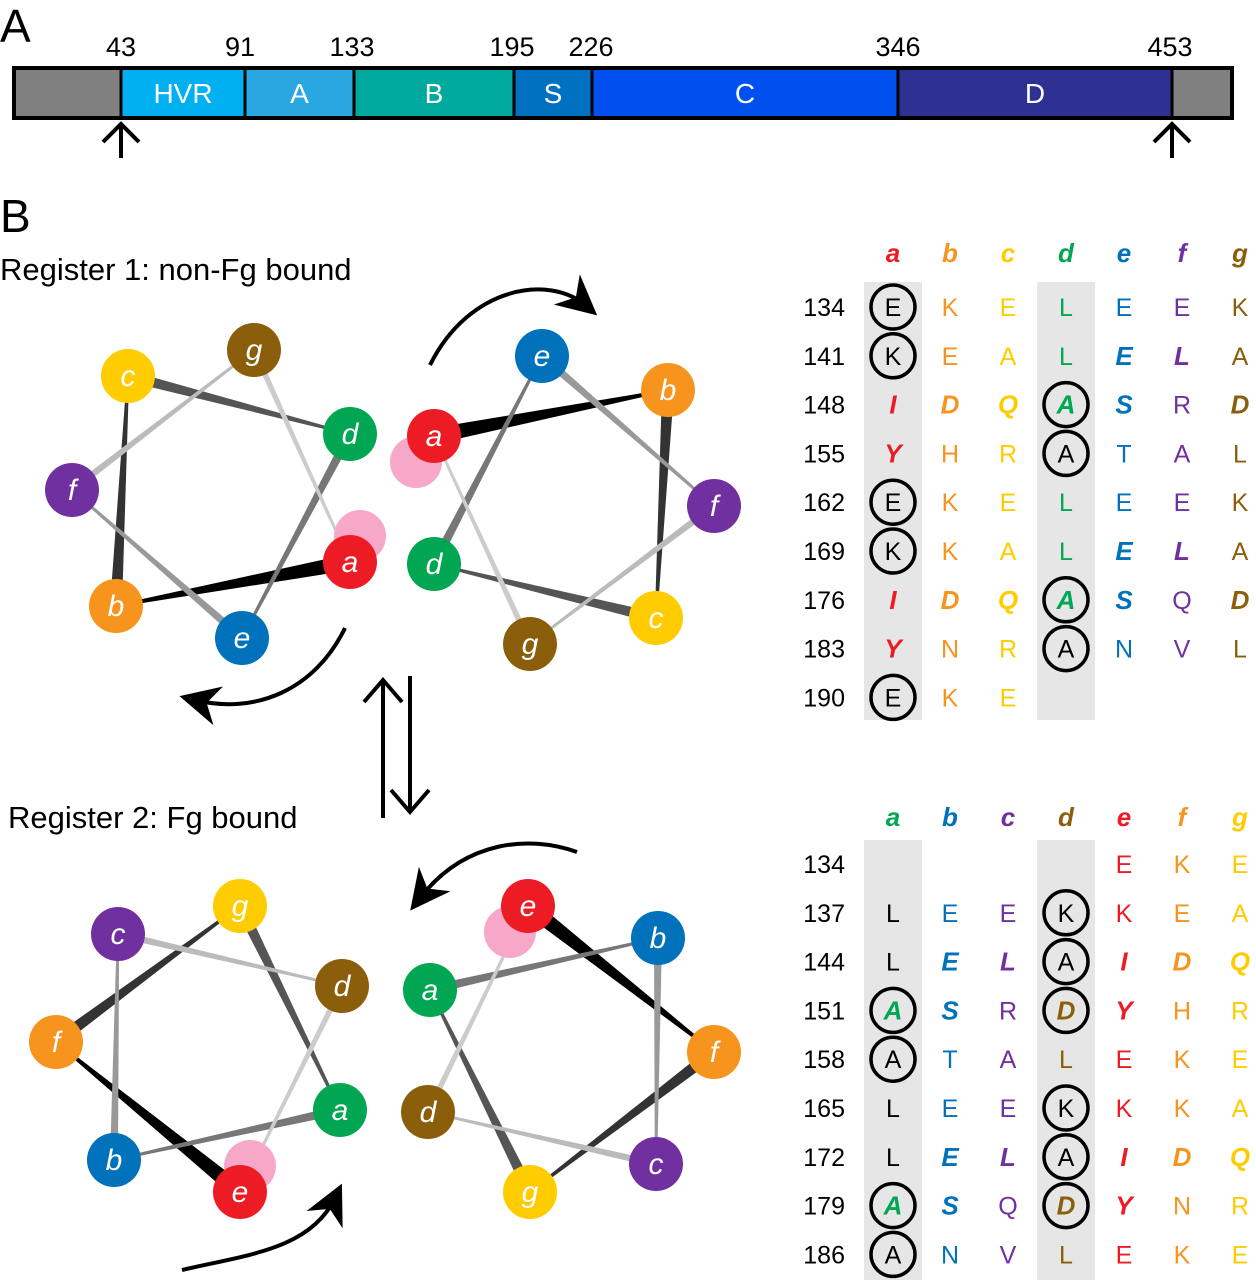  I want to click on heptad-header: c, so click(1008, 253).